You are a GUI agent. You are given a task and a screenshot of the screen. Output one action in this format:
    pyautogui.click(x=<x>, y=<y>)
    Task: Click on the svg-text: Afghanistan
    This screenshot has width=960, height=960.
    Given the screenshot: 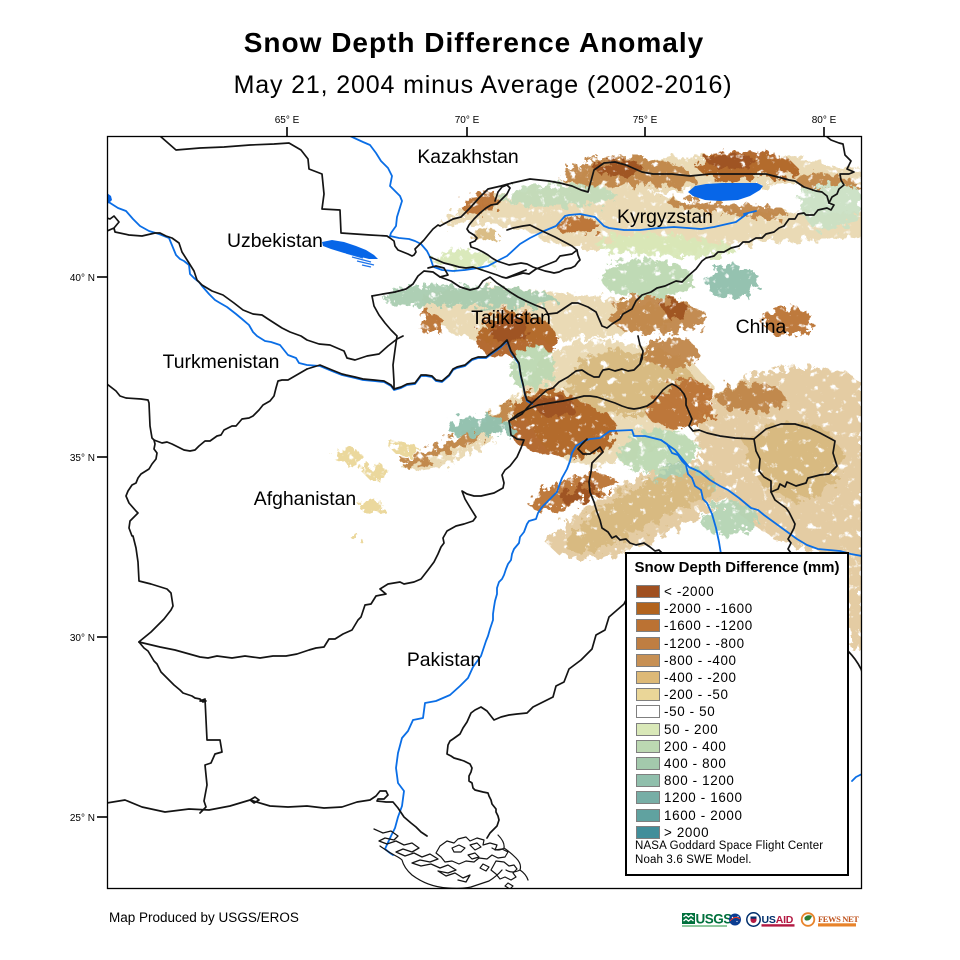 What is the action you would take?
    pyautogui.click(x=305, y=499)
    